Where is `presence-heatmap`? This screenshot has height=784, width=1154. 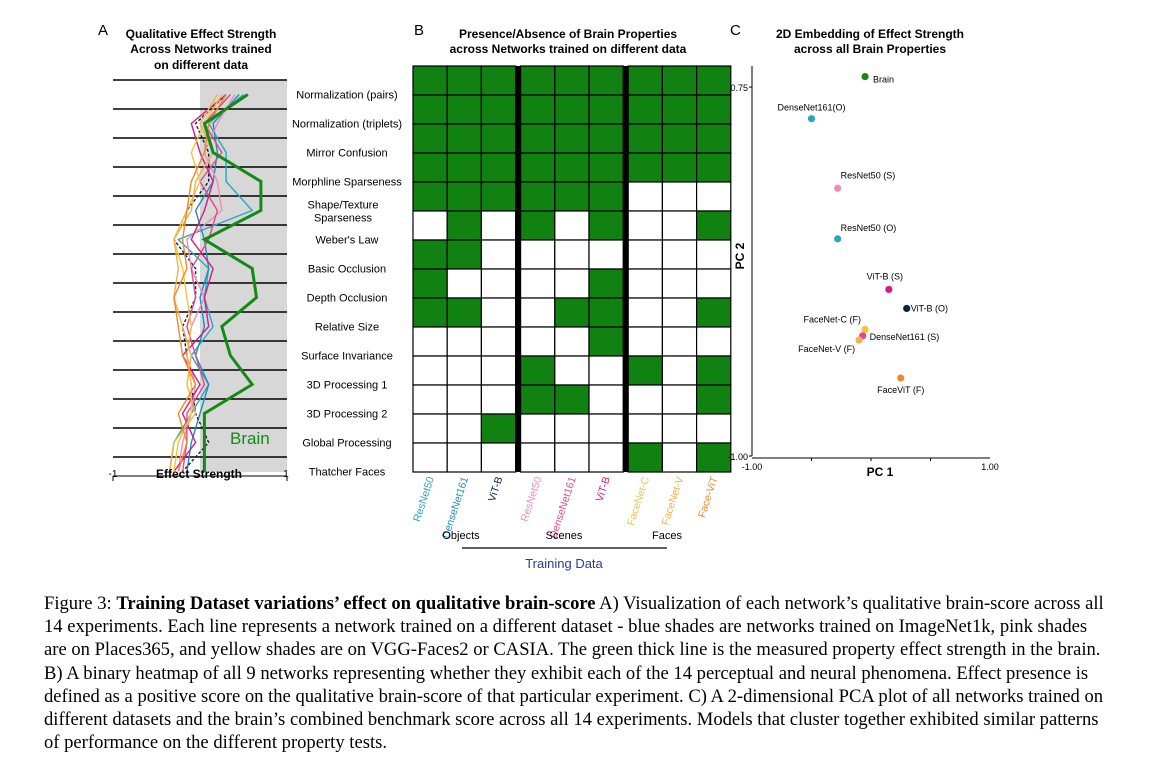 presence-heatmap is located at coordinates (572, 269).